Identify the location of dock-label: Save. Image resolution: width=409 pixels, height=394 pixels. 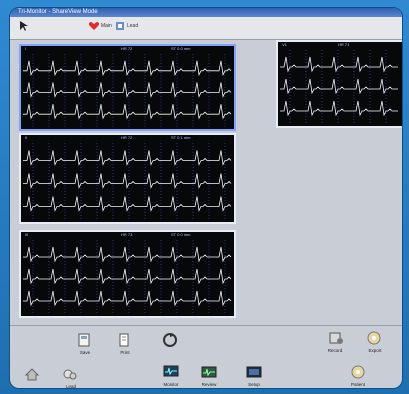
(85, 352).